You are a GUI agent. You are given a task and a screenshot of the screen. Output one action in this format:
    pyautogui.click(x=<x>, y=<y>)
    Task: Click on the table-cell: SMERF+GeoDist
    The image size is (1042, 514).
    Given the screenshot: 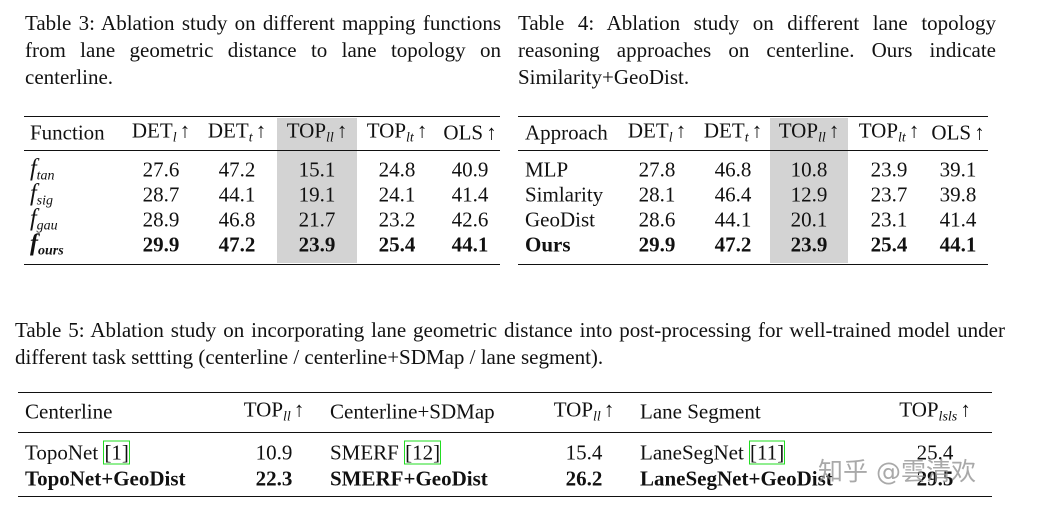 What is the action you would take?
    pyautogui.click(x=409, y=478)
    